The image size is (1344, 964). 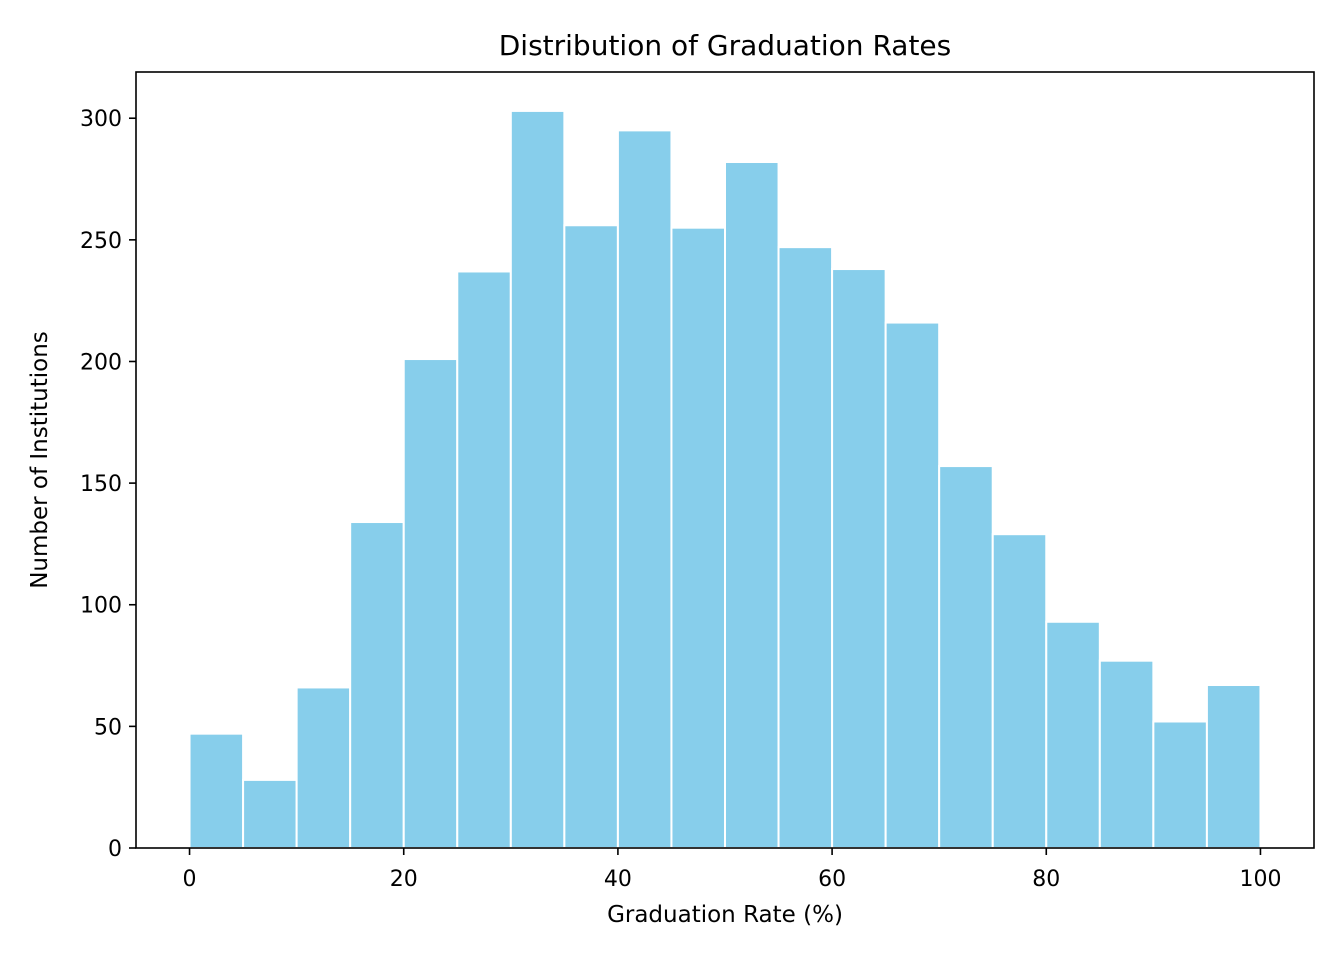 I want to click on y-tick-label: 200, so click(x=101, y=362).